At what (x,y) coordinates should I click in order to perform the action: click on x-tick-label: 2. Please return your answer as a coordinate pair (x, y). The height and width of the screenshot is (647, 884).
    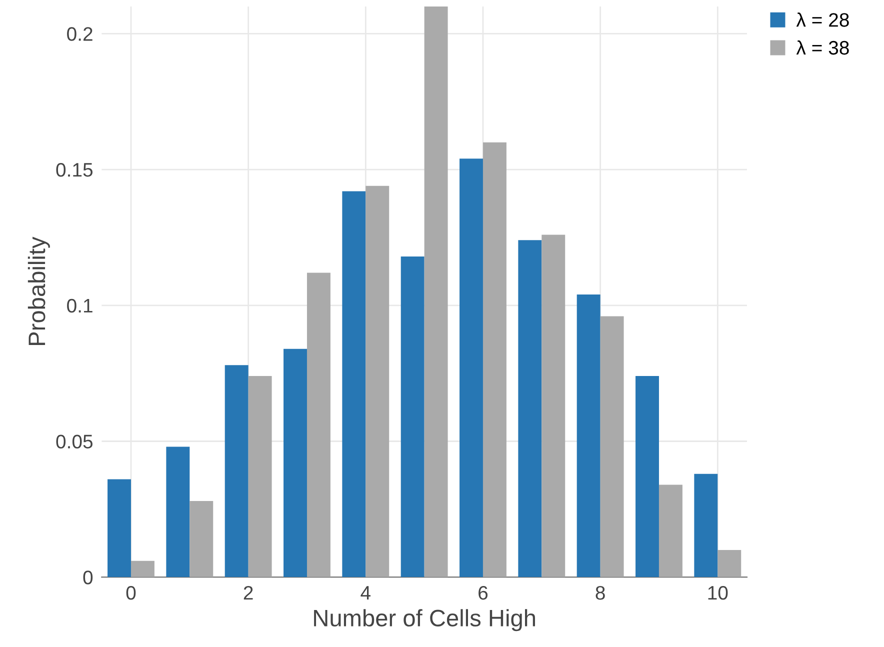
    Looking at the image, I should click on (248, 593).